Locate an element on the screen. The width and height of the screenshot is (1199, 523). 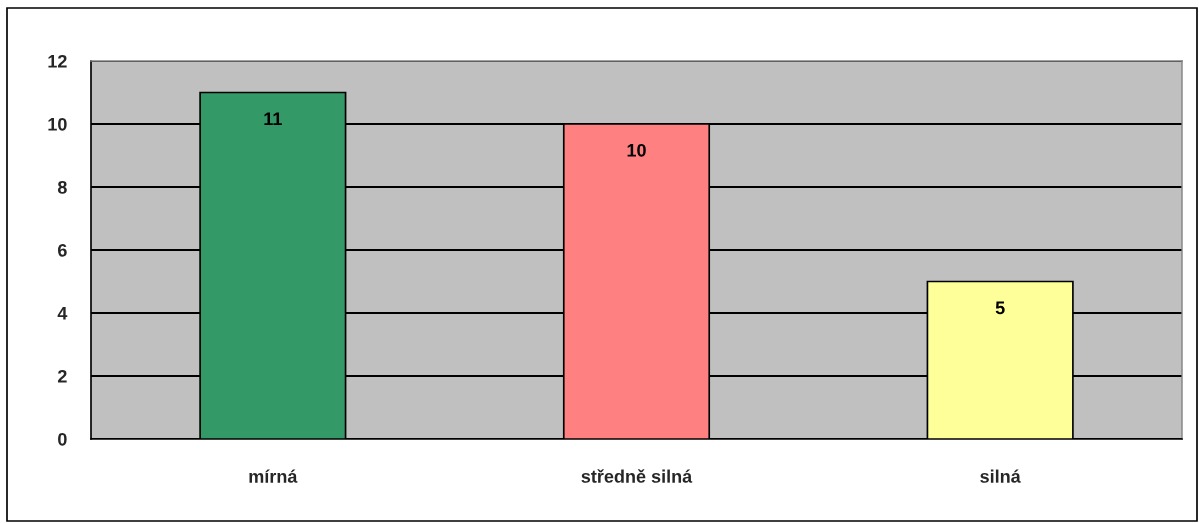
data-label: 11 is located at coordinates (273, 119).